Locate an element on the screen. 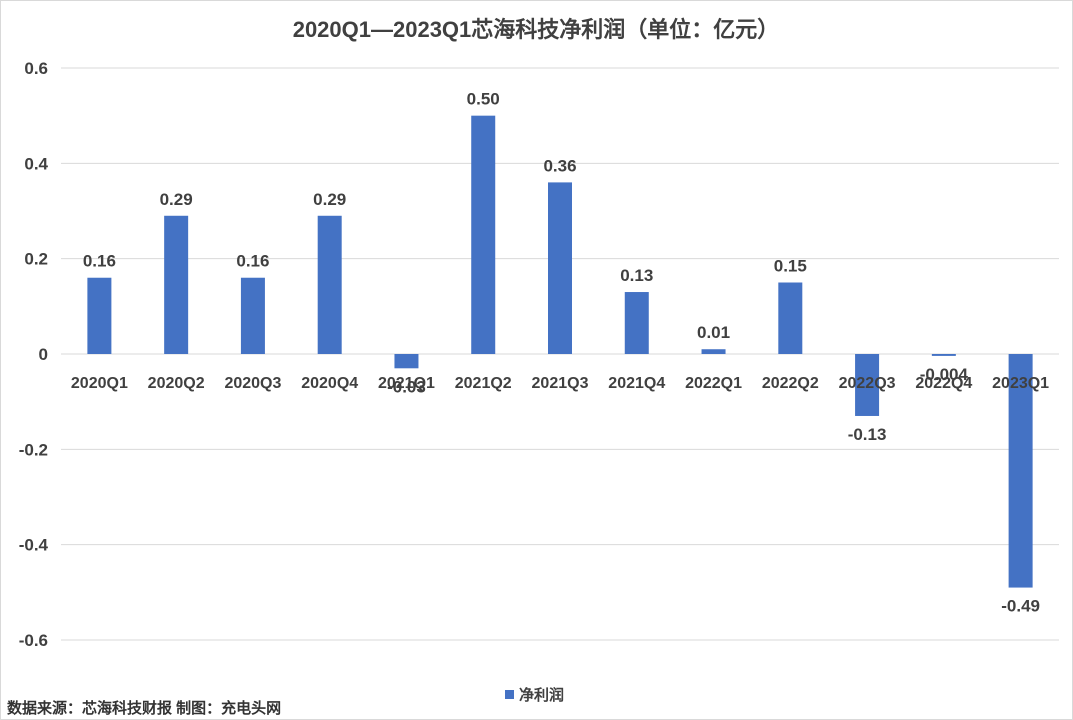 Image resolution: width=1073 pixels, height=720 pixels. data-label: 0.36 is located at coordinates (559, 165).